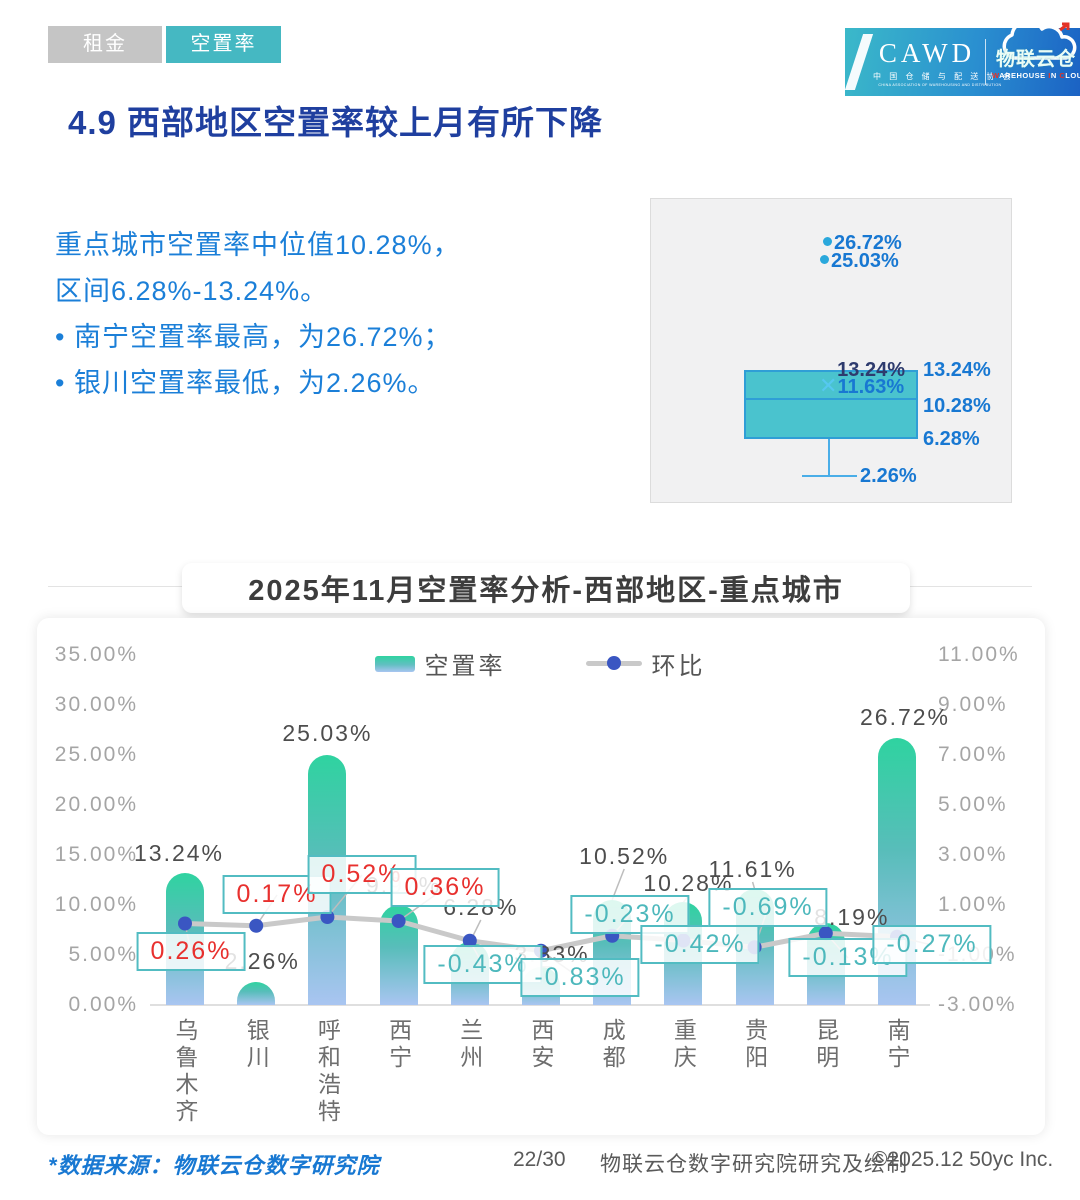 This screenshot has width=1080, height=1200. I want to click on q3-inner-label: 13.24%, so click(871, 370).